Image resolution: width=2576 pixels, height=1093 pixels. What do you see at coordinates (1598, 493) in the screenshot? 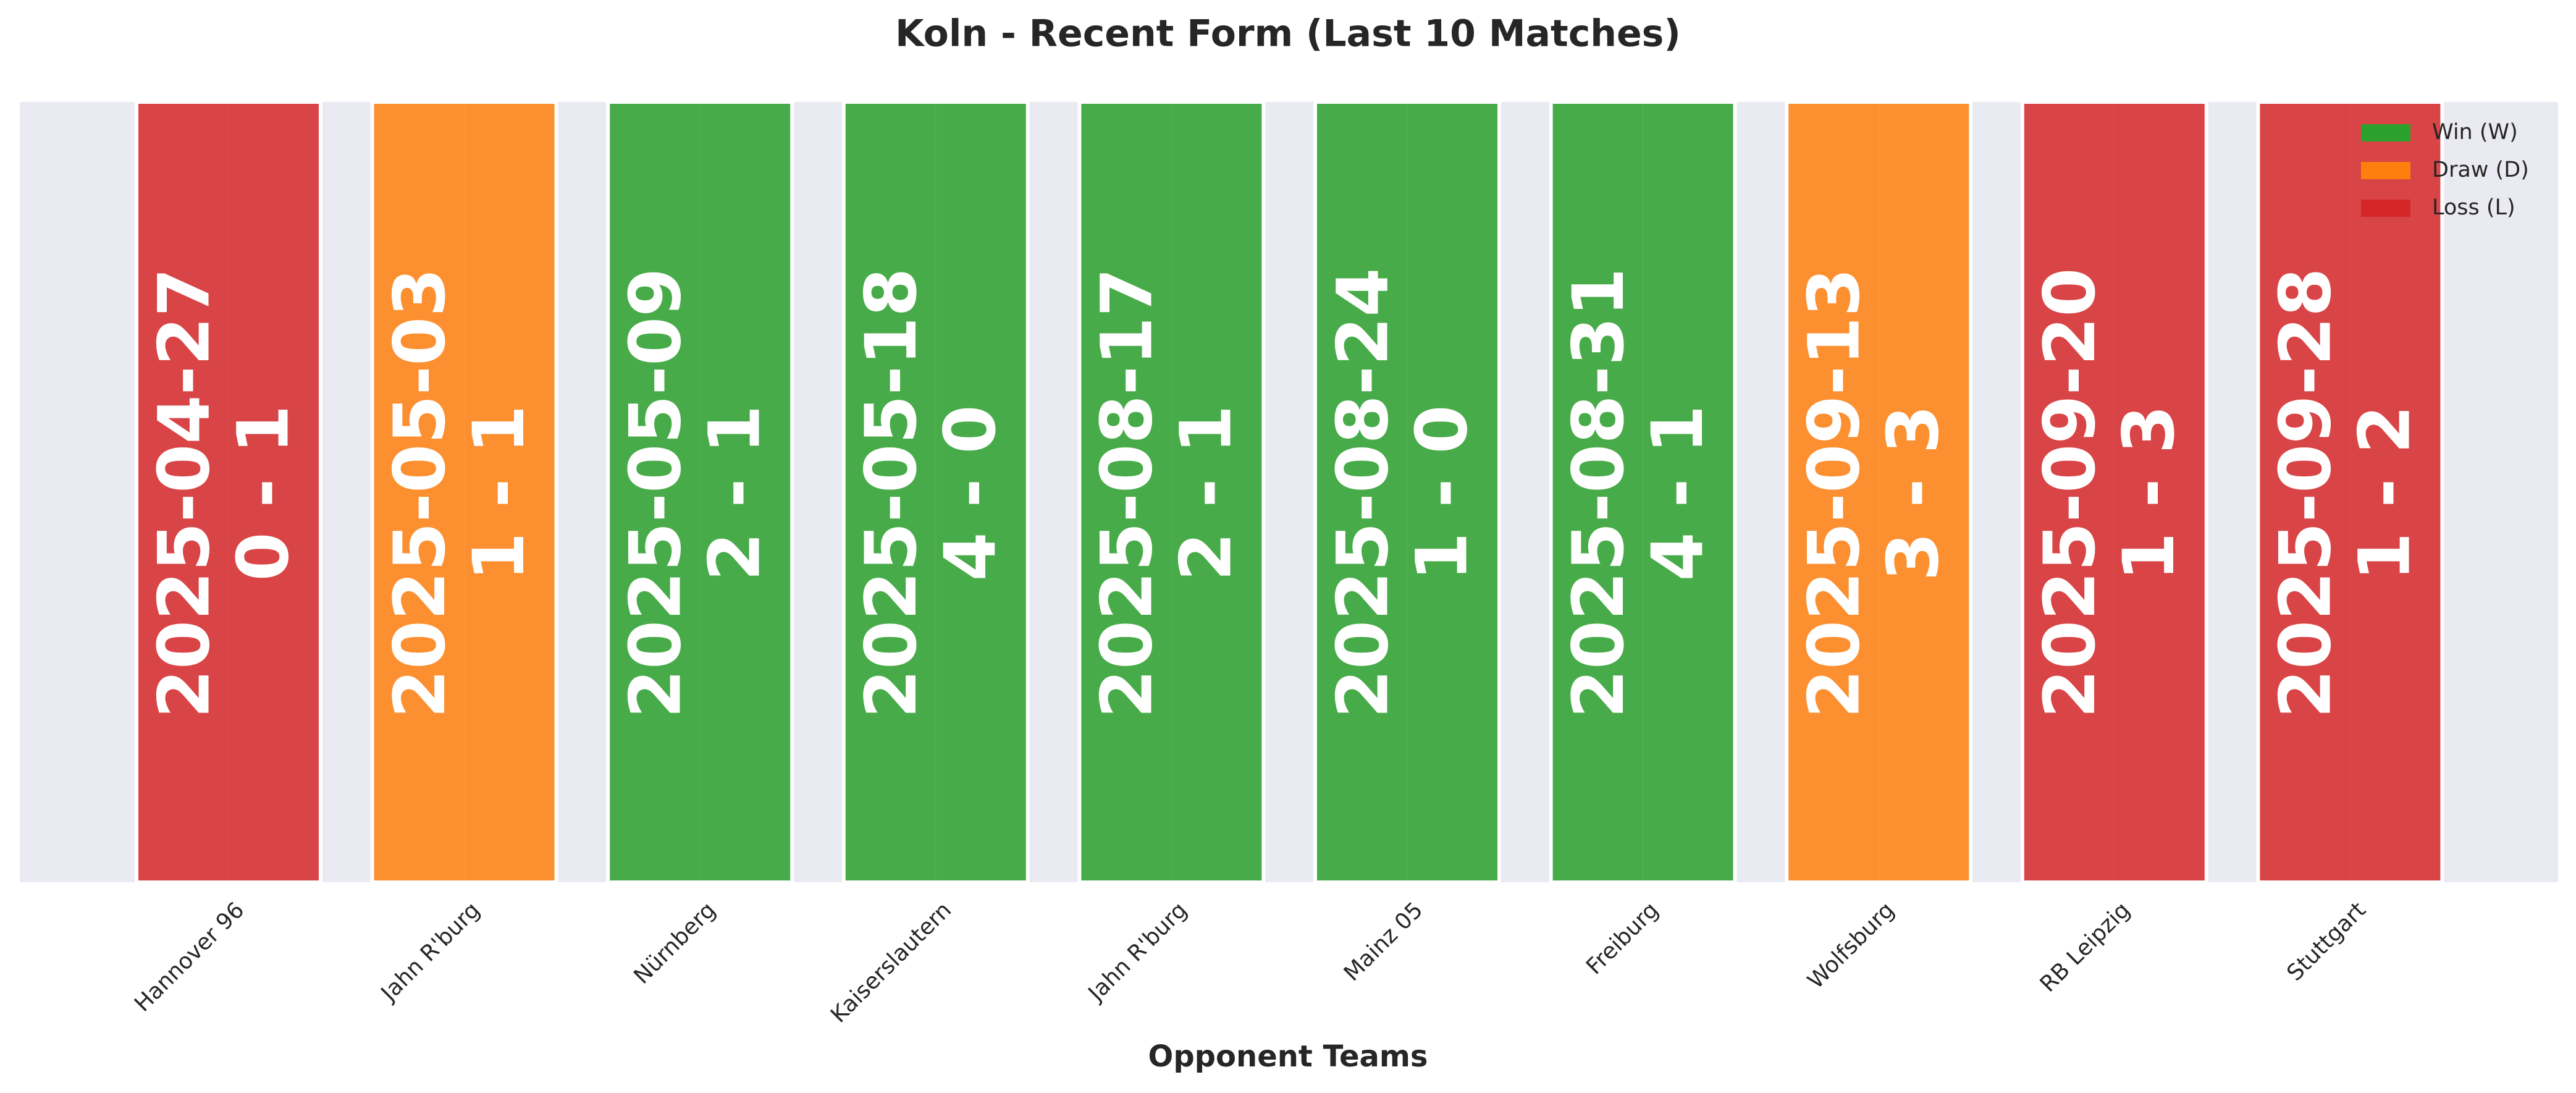
I see `match-date: 2025-08-31` at bounding box center [1598, 493].